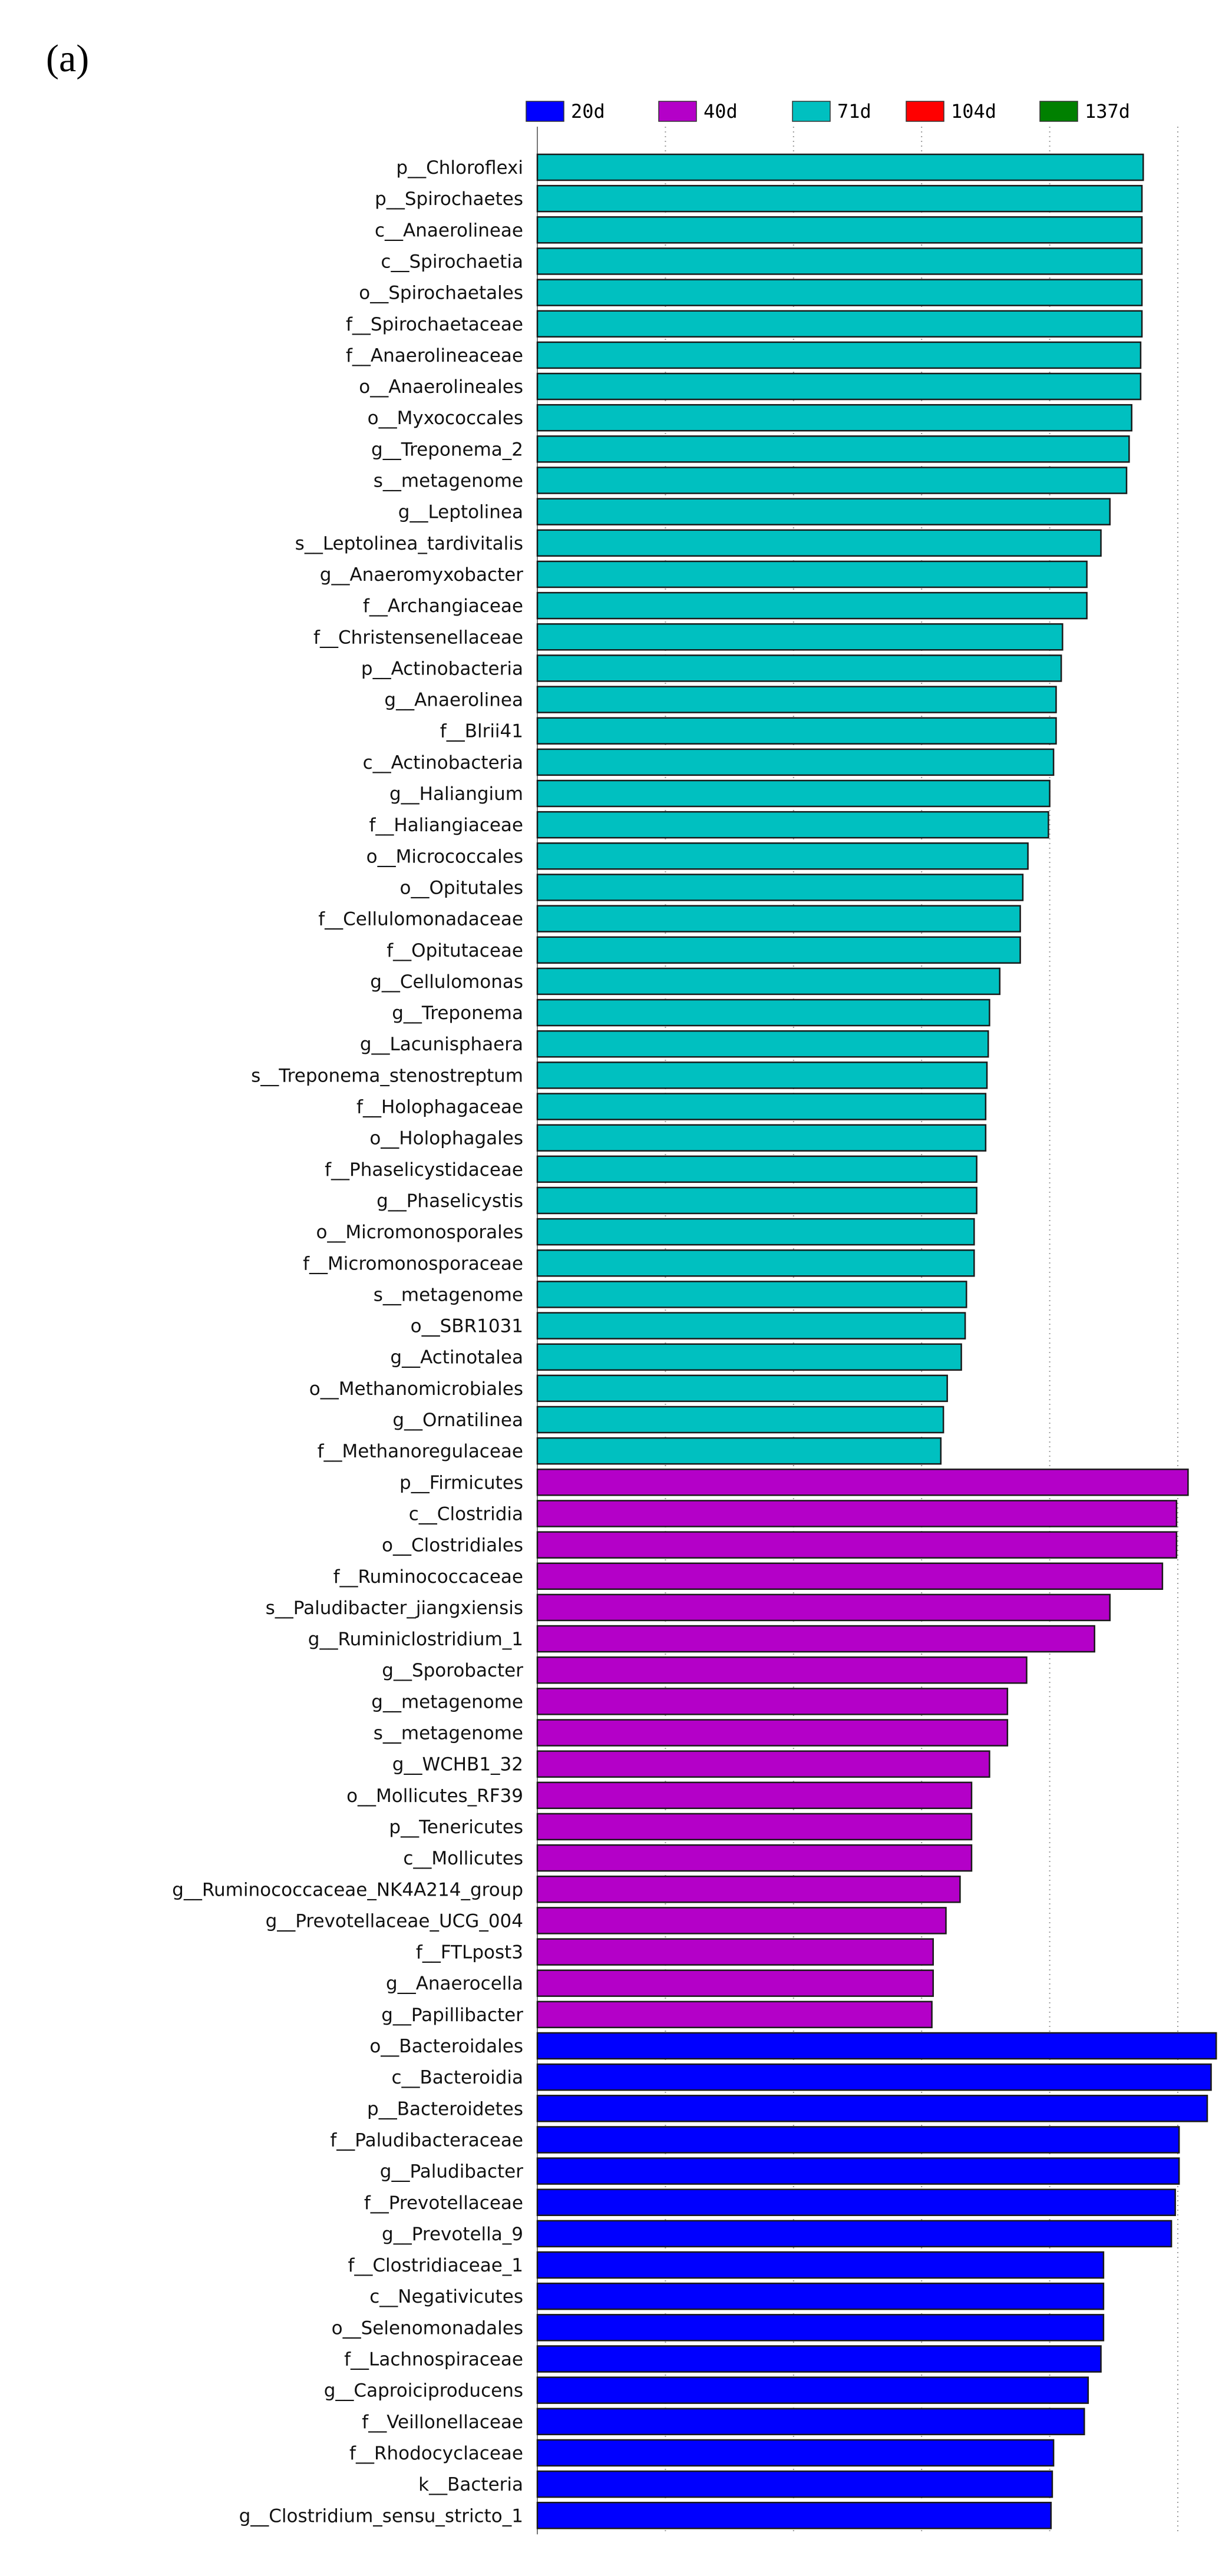 The height and width of the screenshot is (2576, 1232). Describe the element at coordinates (445, 856) in the screenshot. I see `bar-label: o__Micrococcales` at that location.